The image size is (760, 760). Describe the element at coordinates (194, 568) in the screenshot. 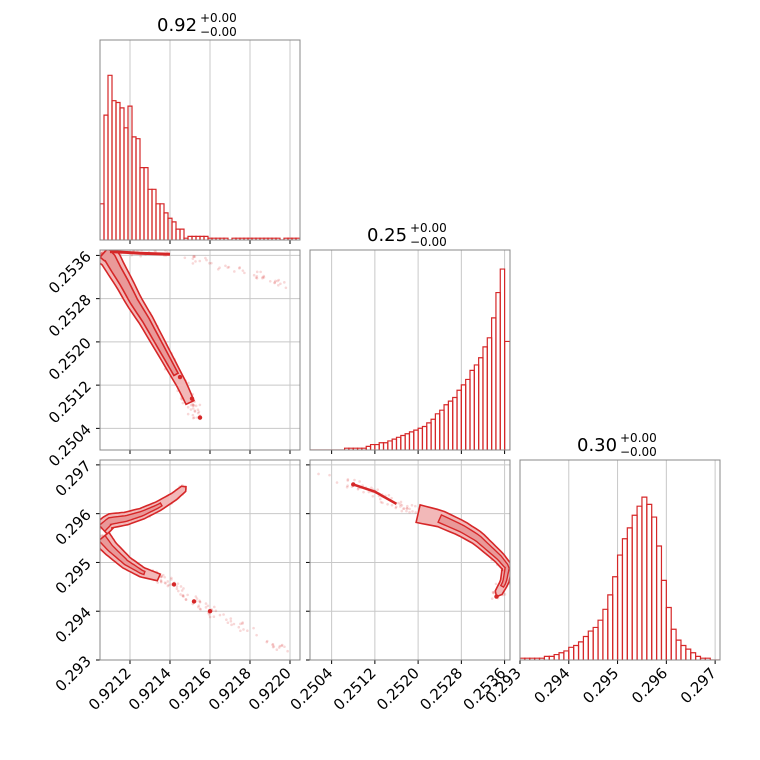

I see `correlation-marks` at that location.